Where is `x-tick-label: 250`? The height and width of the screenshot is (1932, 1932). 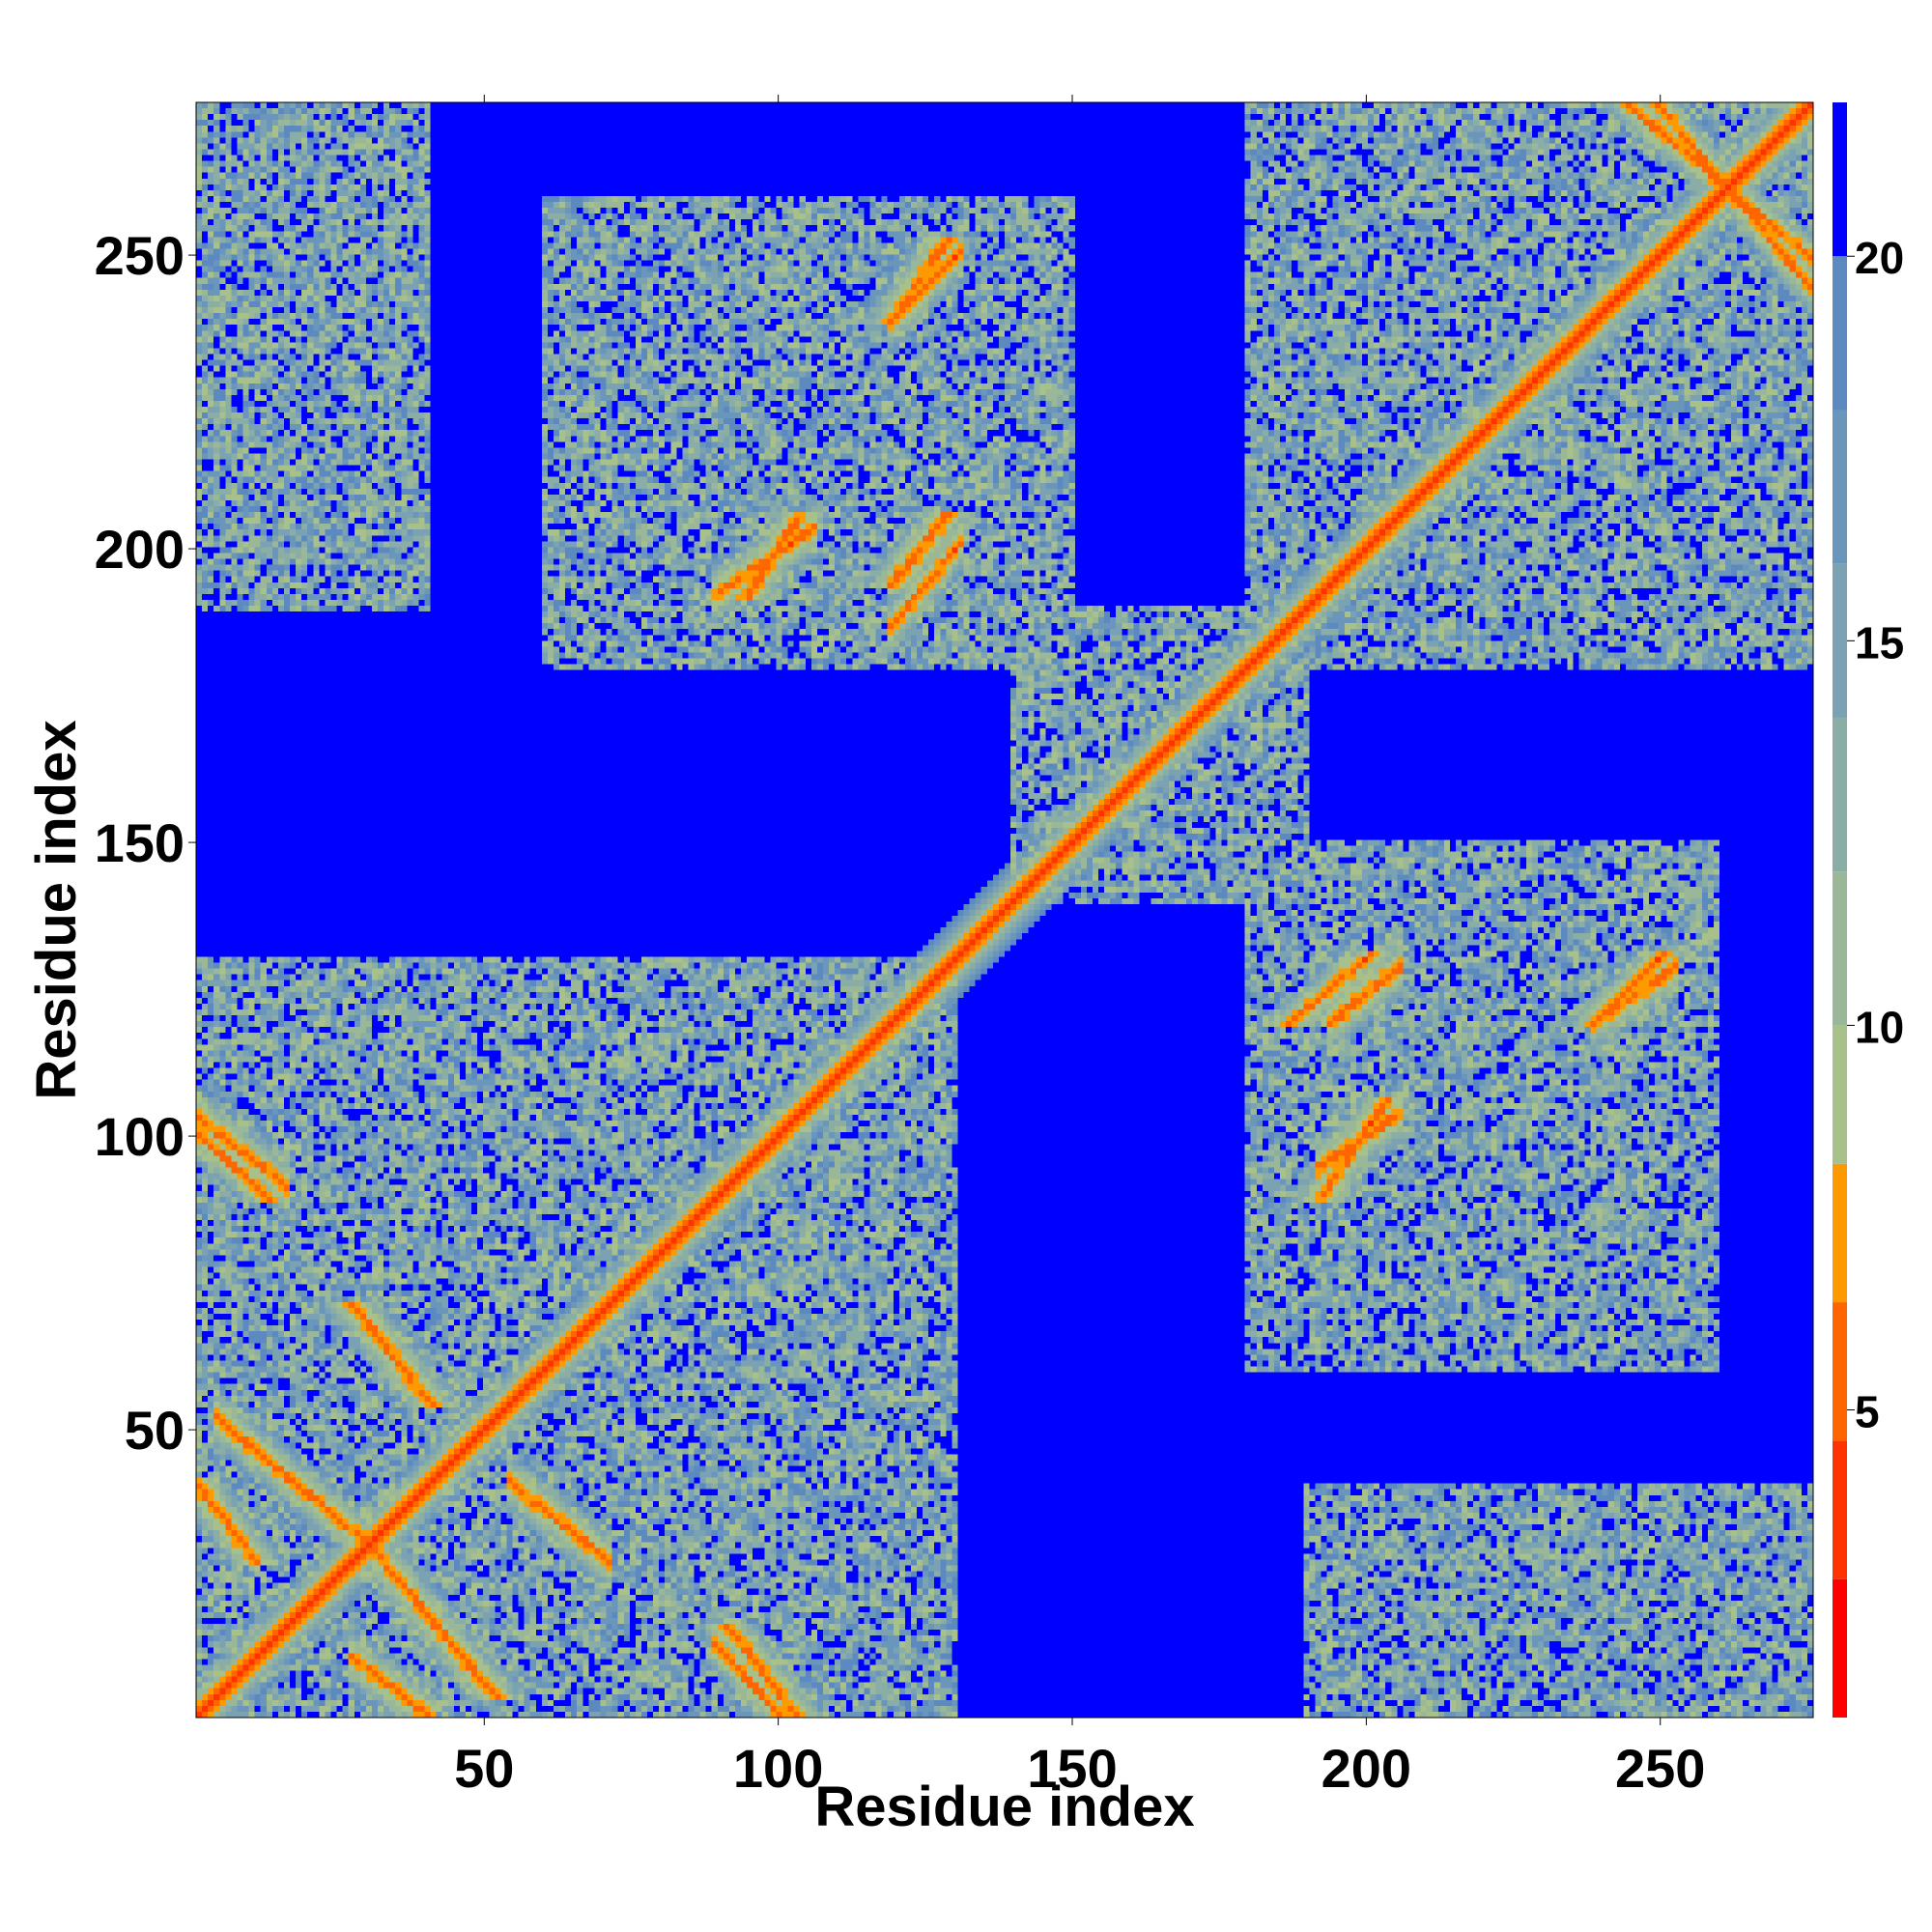 x-tick-label: 250 is located at coordinates (1660, 1768).